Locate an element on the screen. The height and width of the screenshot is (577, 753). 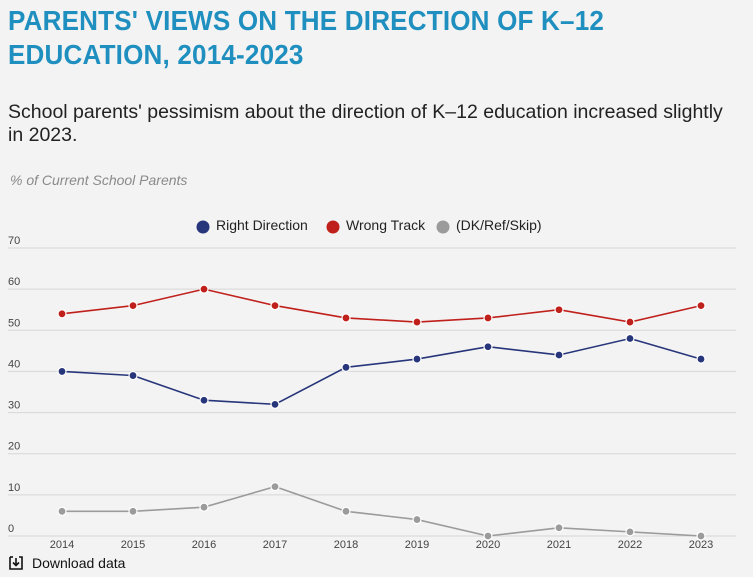
y-tick-label: 30 is located at coordinates (14, 406).